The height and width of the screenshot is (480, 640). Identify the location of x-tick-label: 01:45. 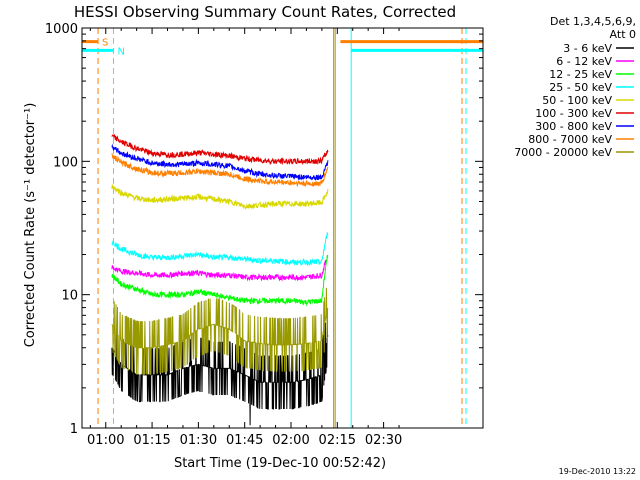
(244, 440).